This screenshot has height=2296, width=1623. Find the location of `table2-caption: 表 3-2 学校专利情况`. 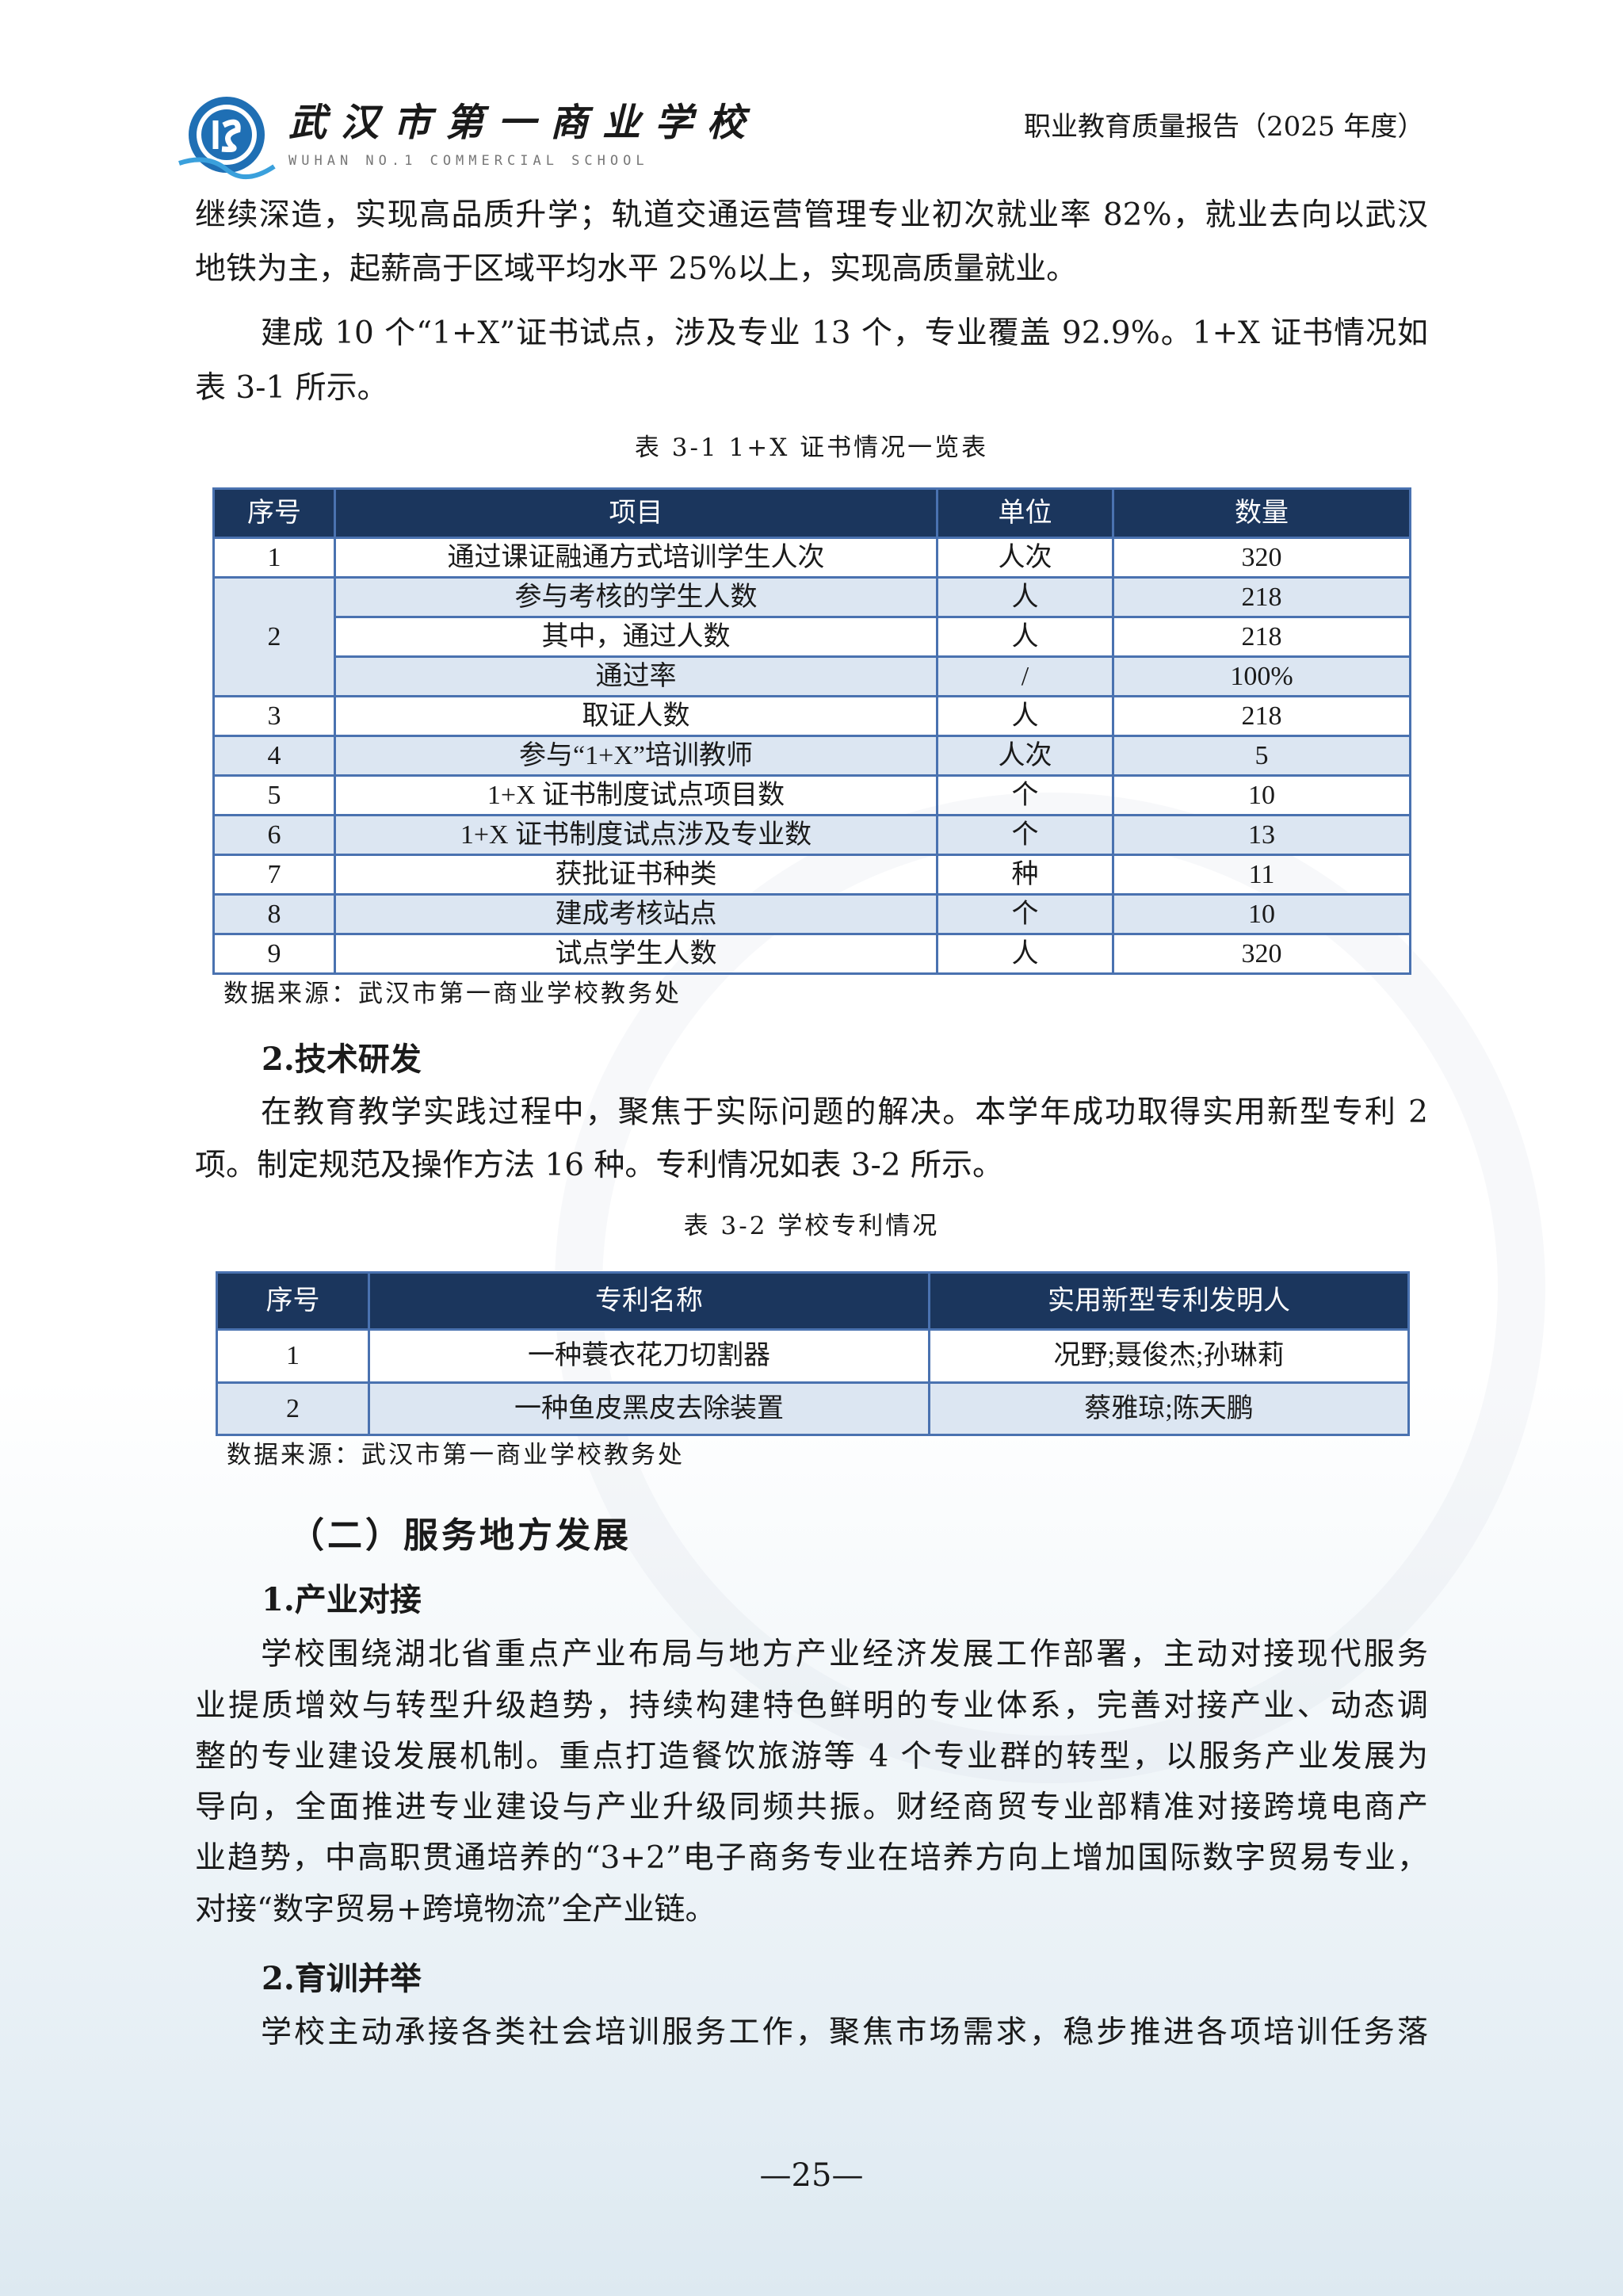

table2-caption: 表 3-2 学校专利情况 is located at coordinates (811, 1226).